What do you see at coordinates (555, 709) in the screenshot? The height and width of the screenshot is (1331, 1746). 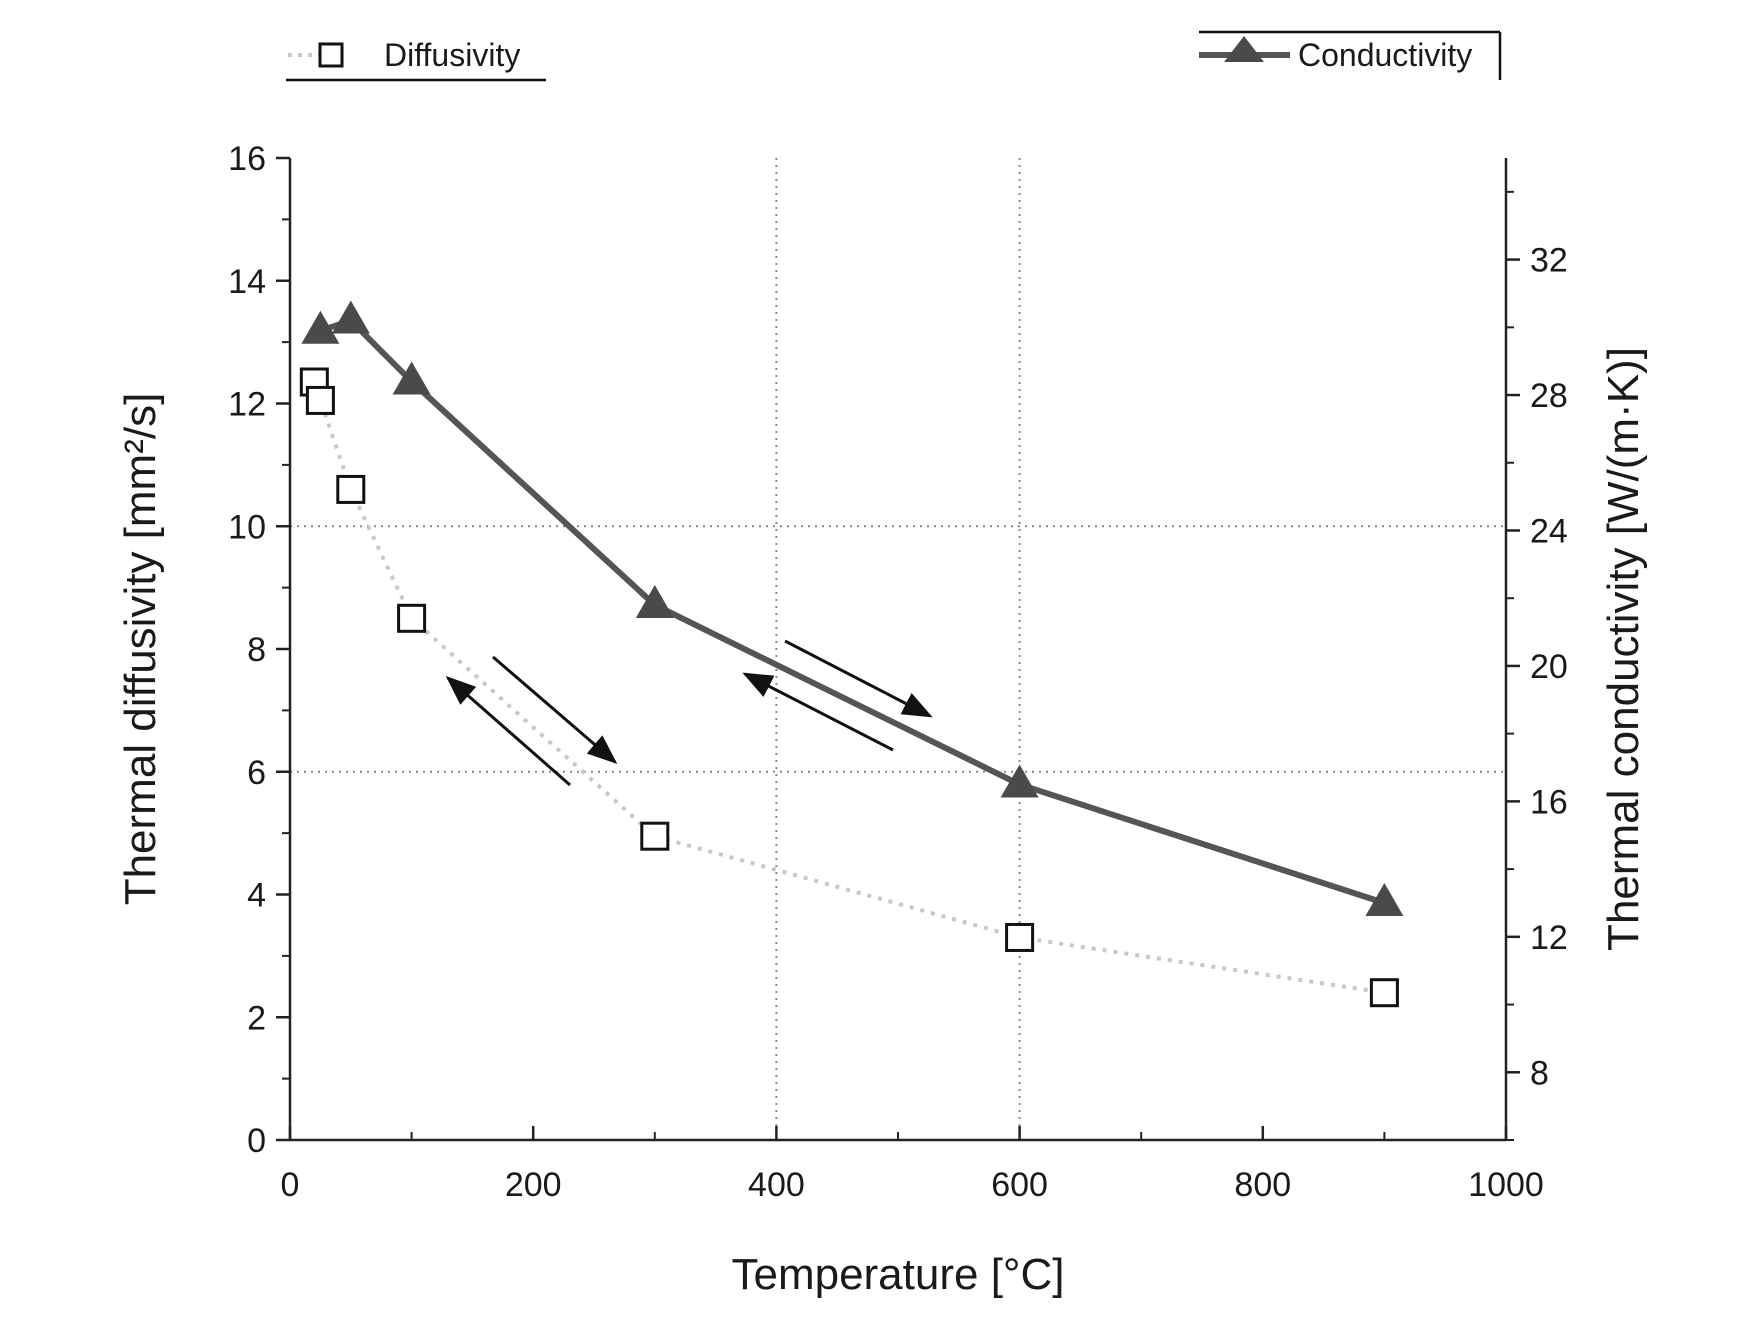 I see `arrow-heating-diffusivity` at bounding box center [555, 709].